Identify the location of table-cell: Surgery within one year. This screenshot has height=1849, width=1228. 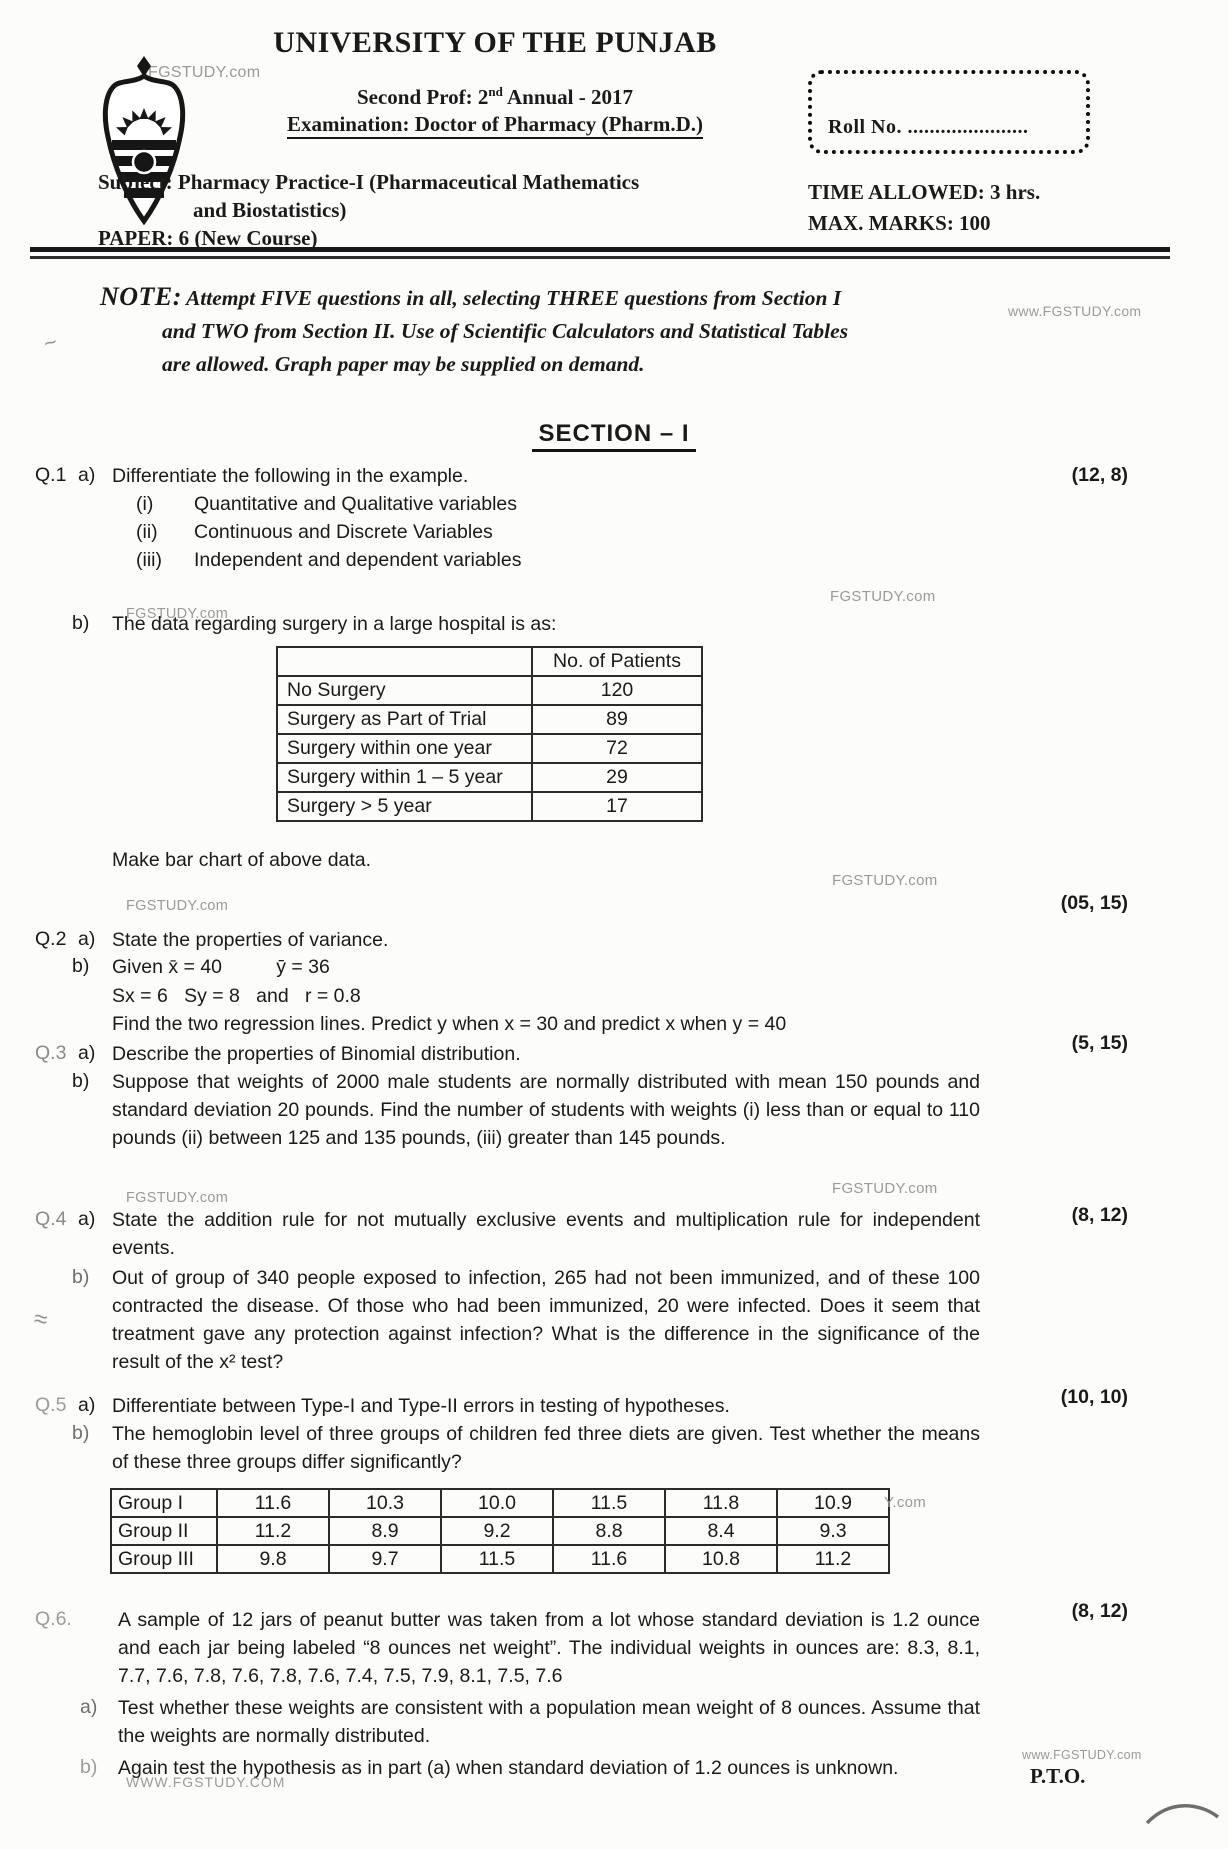
(404, 748).